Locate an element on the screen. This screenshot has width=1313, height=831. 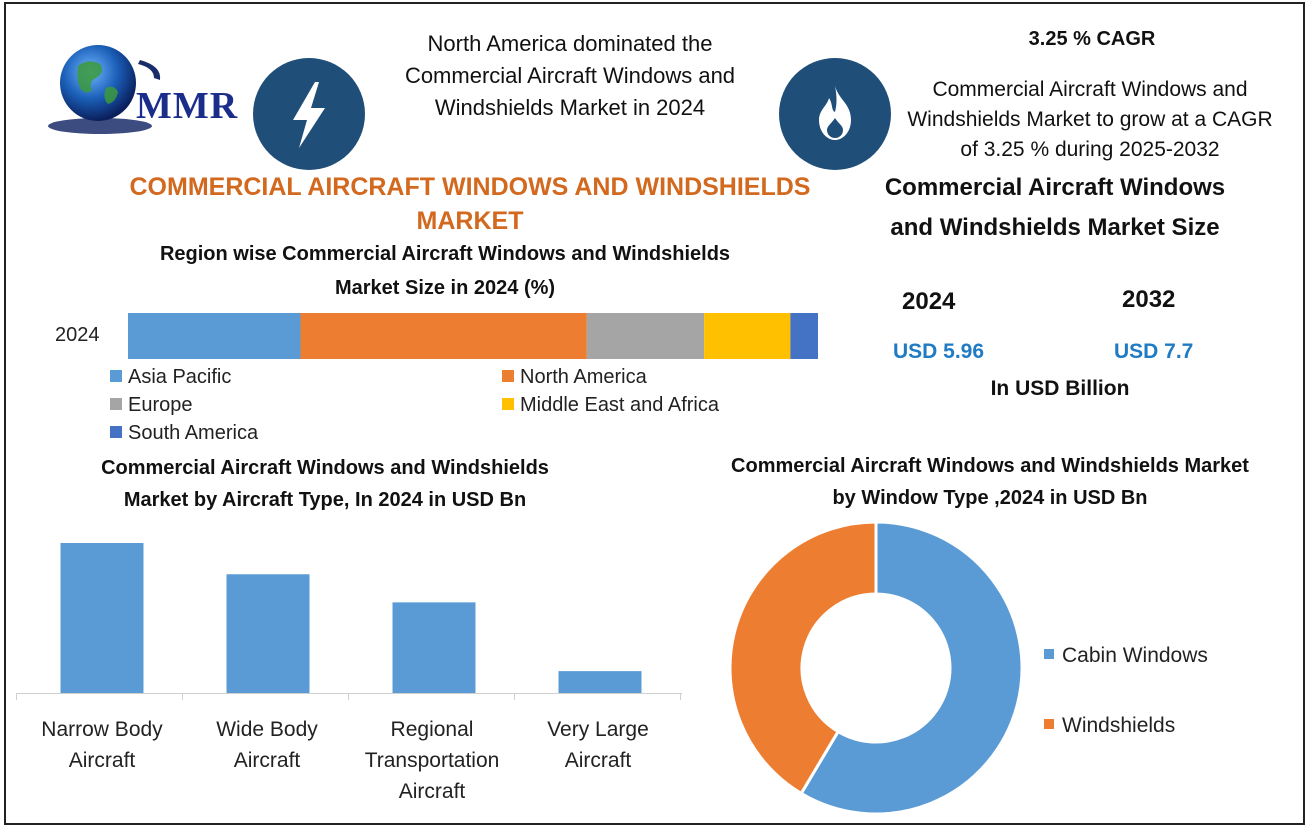
category-label-wide-body: Wide Body Aircraft is located at coordinates (267, 745).